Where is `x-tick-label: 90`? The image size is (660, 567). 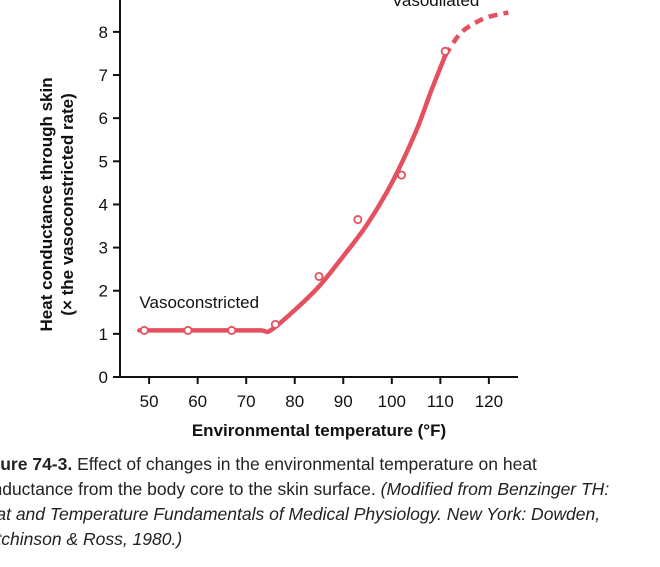 x-tick-label: 90 is located at coordinates (343, 401).